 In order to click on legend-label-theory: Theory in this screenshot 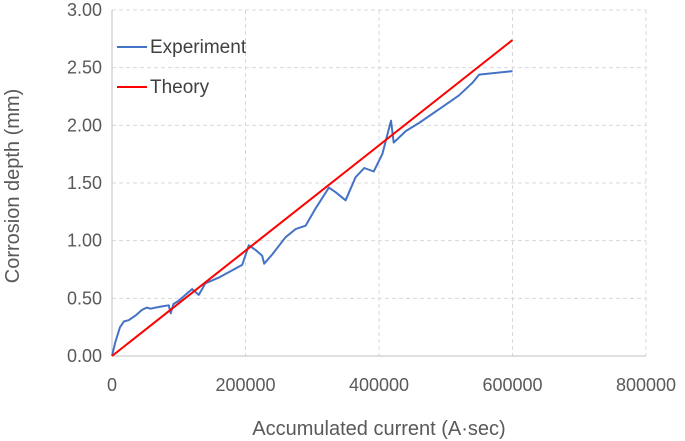, I will do `click(180, 87)`.